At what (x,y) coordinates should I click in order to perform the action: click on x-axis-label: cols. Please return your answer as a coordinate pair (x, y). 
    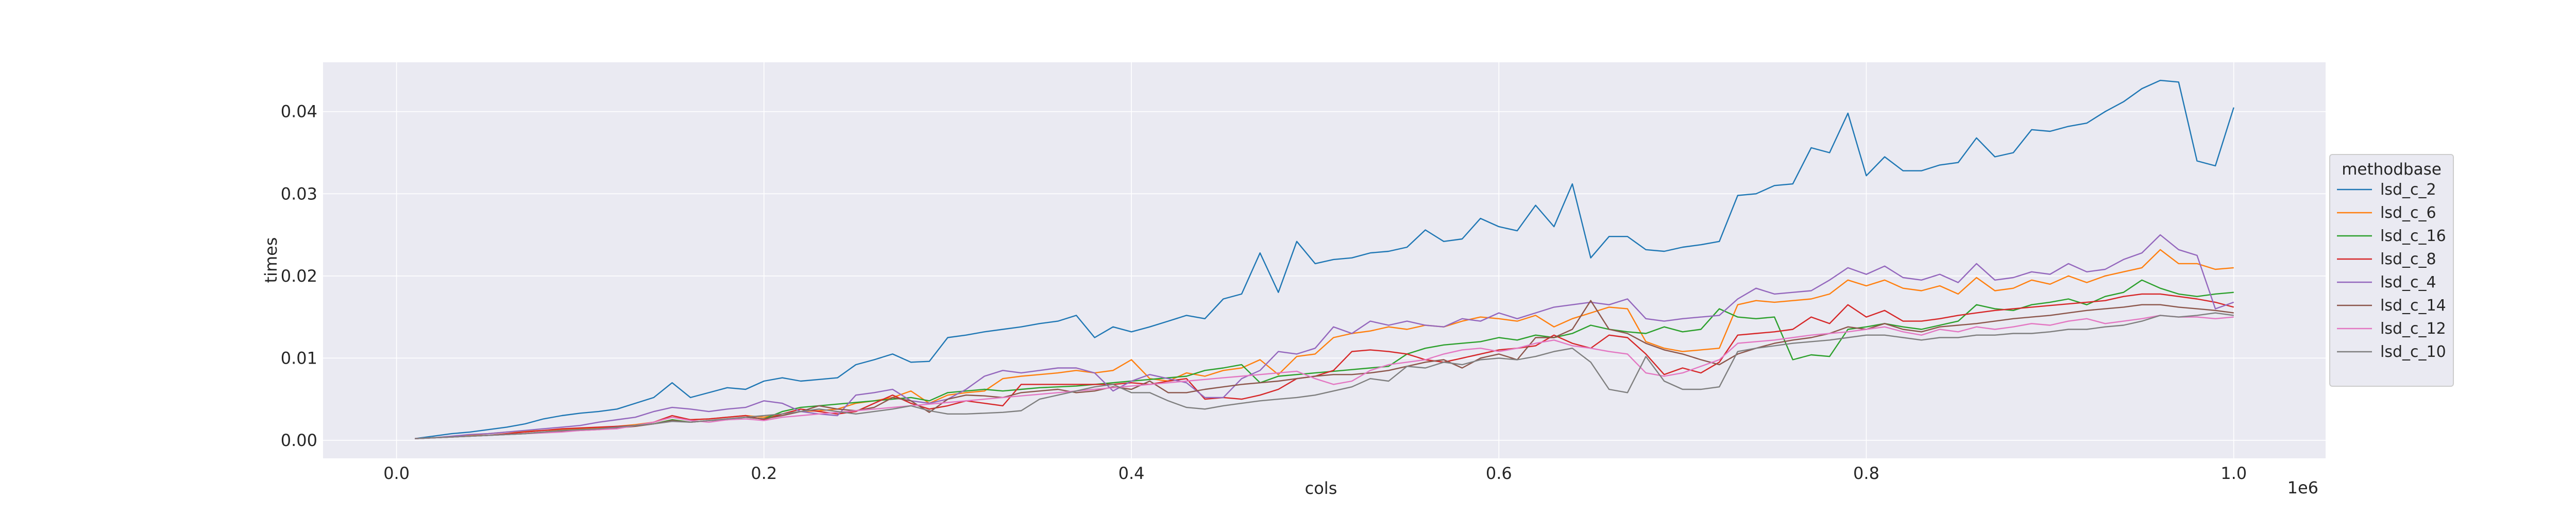
    Looking at the image, I should click on (1321, 488).